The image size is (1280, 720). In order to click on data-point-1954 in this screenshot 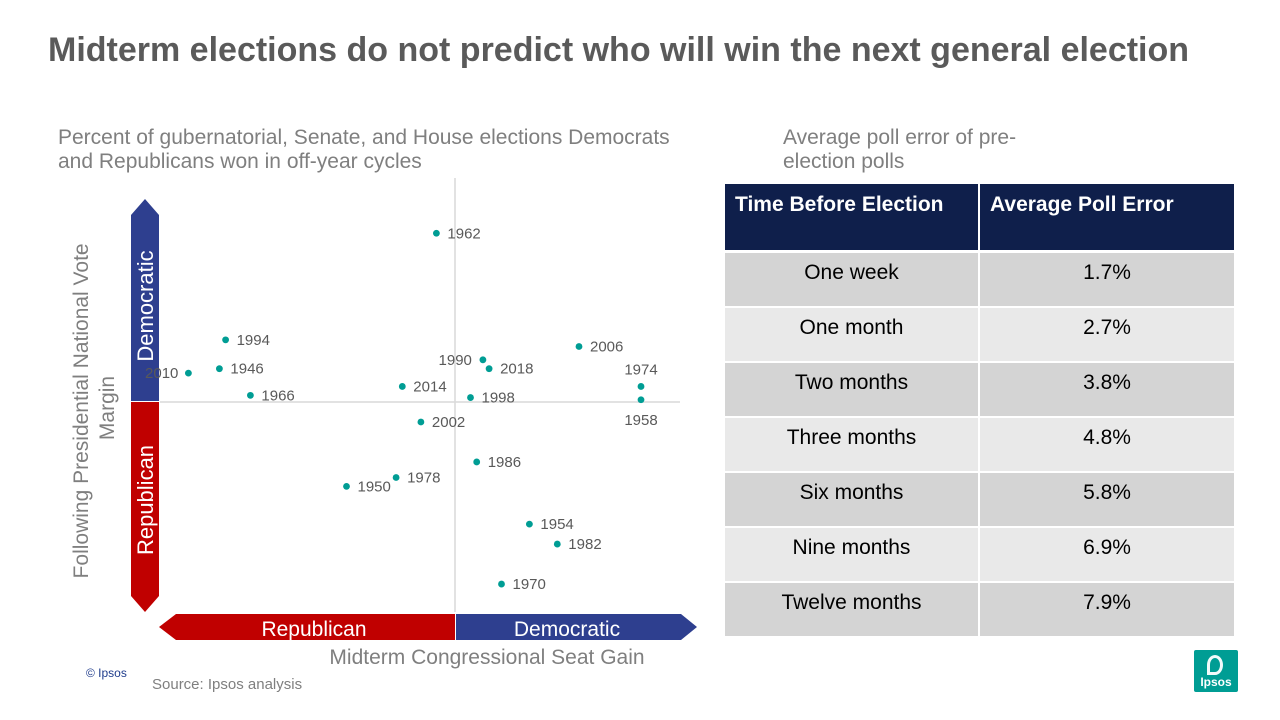, I will do `click(529, 524)`.